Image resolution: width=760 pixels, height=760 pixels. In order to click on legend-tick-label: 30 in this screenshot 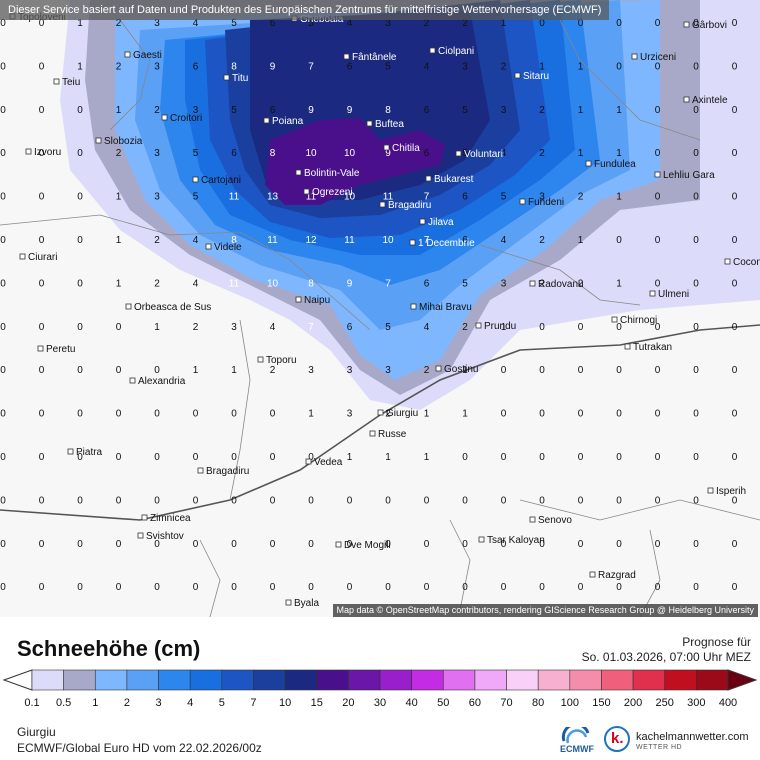, I will do `click(380, 703)`.